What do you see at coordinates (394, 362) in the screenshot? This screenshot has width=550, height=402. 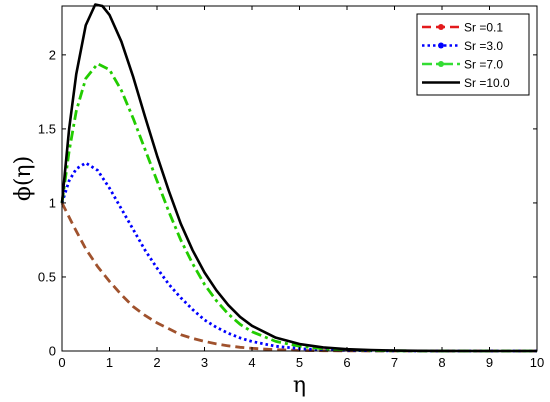 I see `x-tick-label: 7` at bounding box center [394, 362].